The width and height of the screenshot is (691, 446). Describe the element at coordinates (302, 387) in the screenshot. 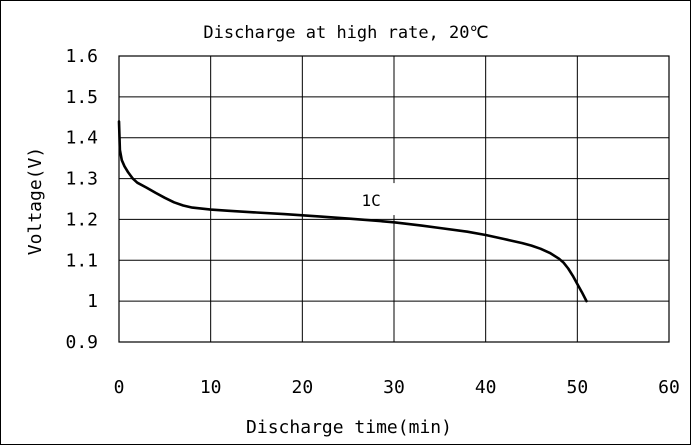

I see `x-tick-label: 20` at that location.